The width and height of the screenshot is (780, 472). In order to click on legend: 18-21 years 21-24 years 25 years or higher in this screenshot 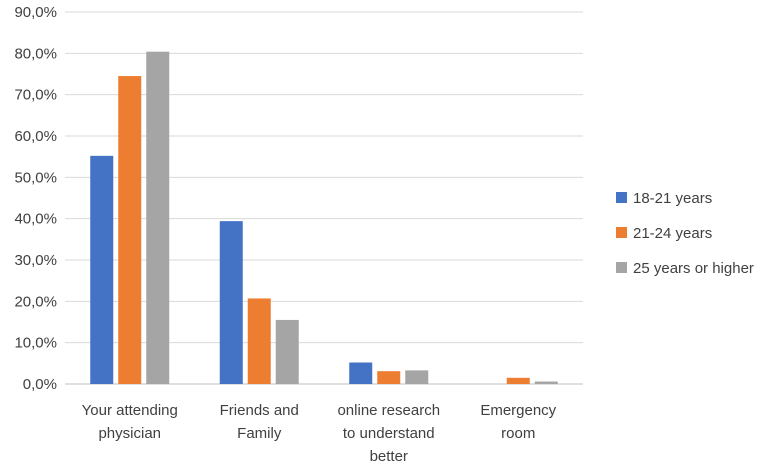, I will do `click(685, 233)`.